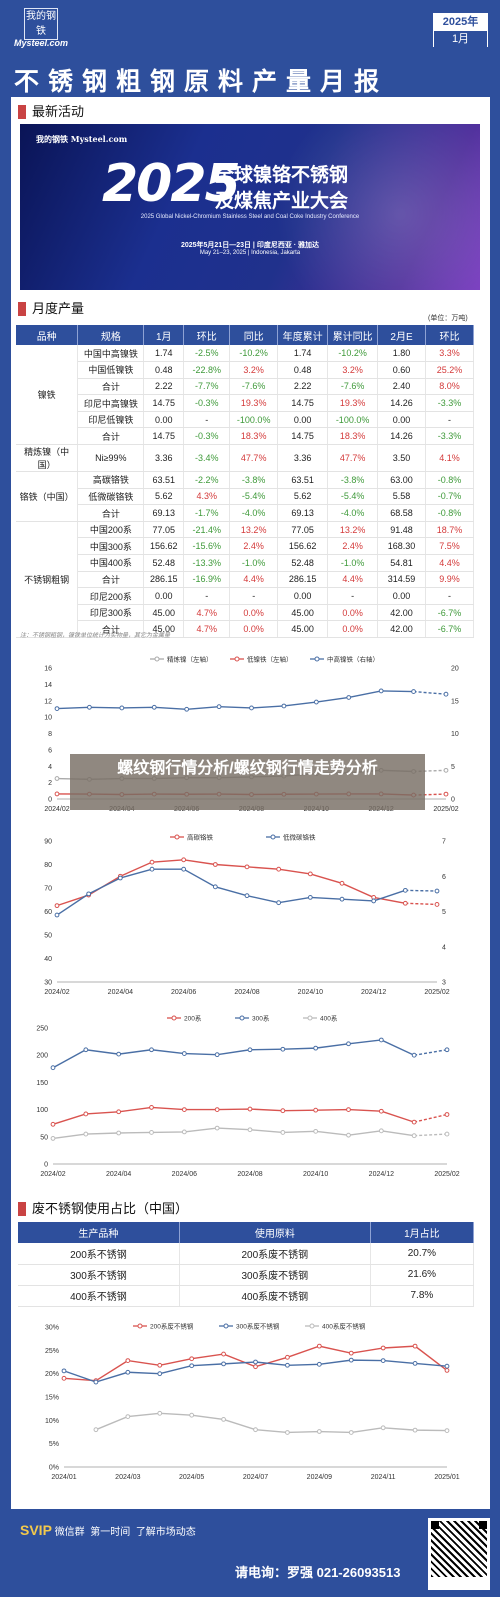 This screenshot has height=1597, width=500. What do you see at coordinates (318, 1572) in the screenshot?
I see `contact-phone: 请电询：罗强 021-26093513` at bounding box center [318, 1572].